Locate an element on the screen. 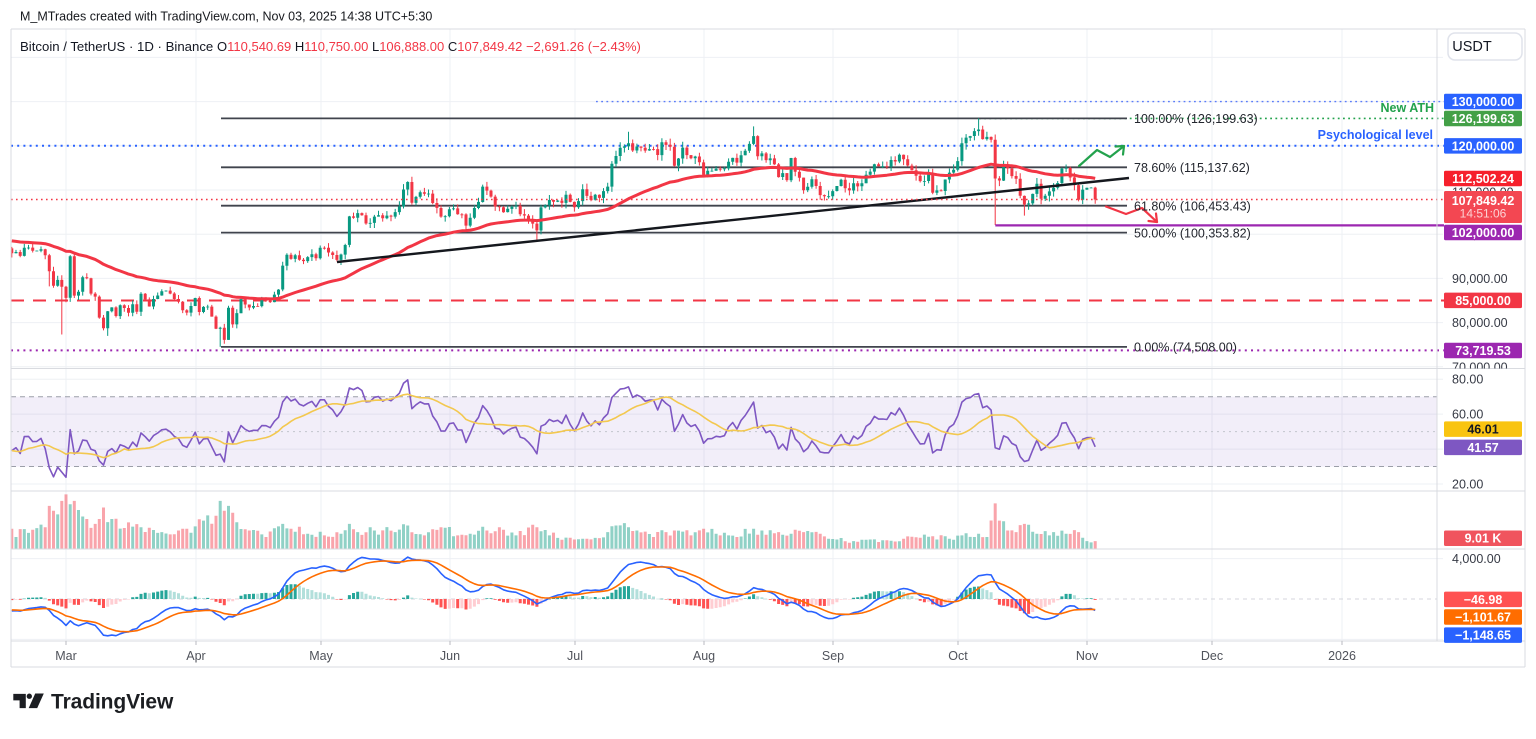 The width and height of the screenshot is (1536, 739). svg-text: 85,000.00 is located at coordinates (1483, 301).